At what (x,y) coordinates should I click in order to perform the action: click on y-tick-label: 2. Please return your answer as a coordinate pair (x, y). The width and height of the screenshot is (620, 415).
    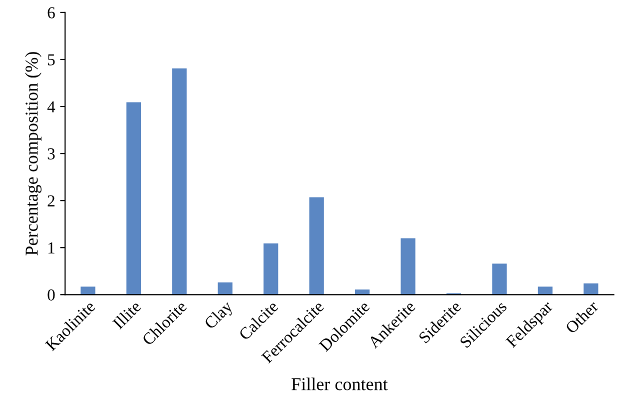
    Looking at the image, I should click on (51, 200).